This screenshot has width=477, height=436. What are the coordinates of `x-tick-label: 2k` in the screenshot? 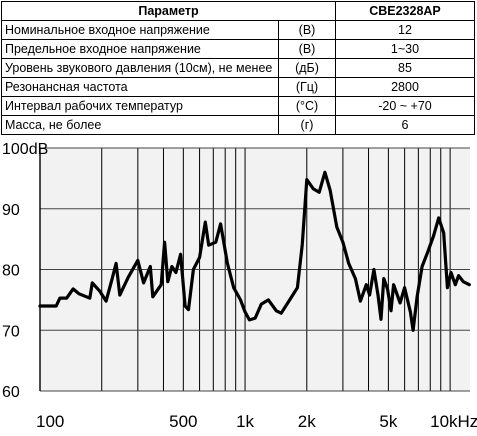 It's located at (307, 421).